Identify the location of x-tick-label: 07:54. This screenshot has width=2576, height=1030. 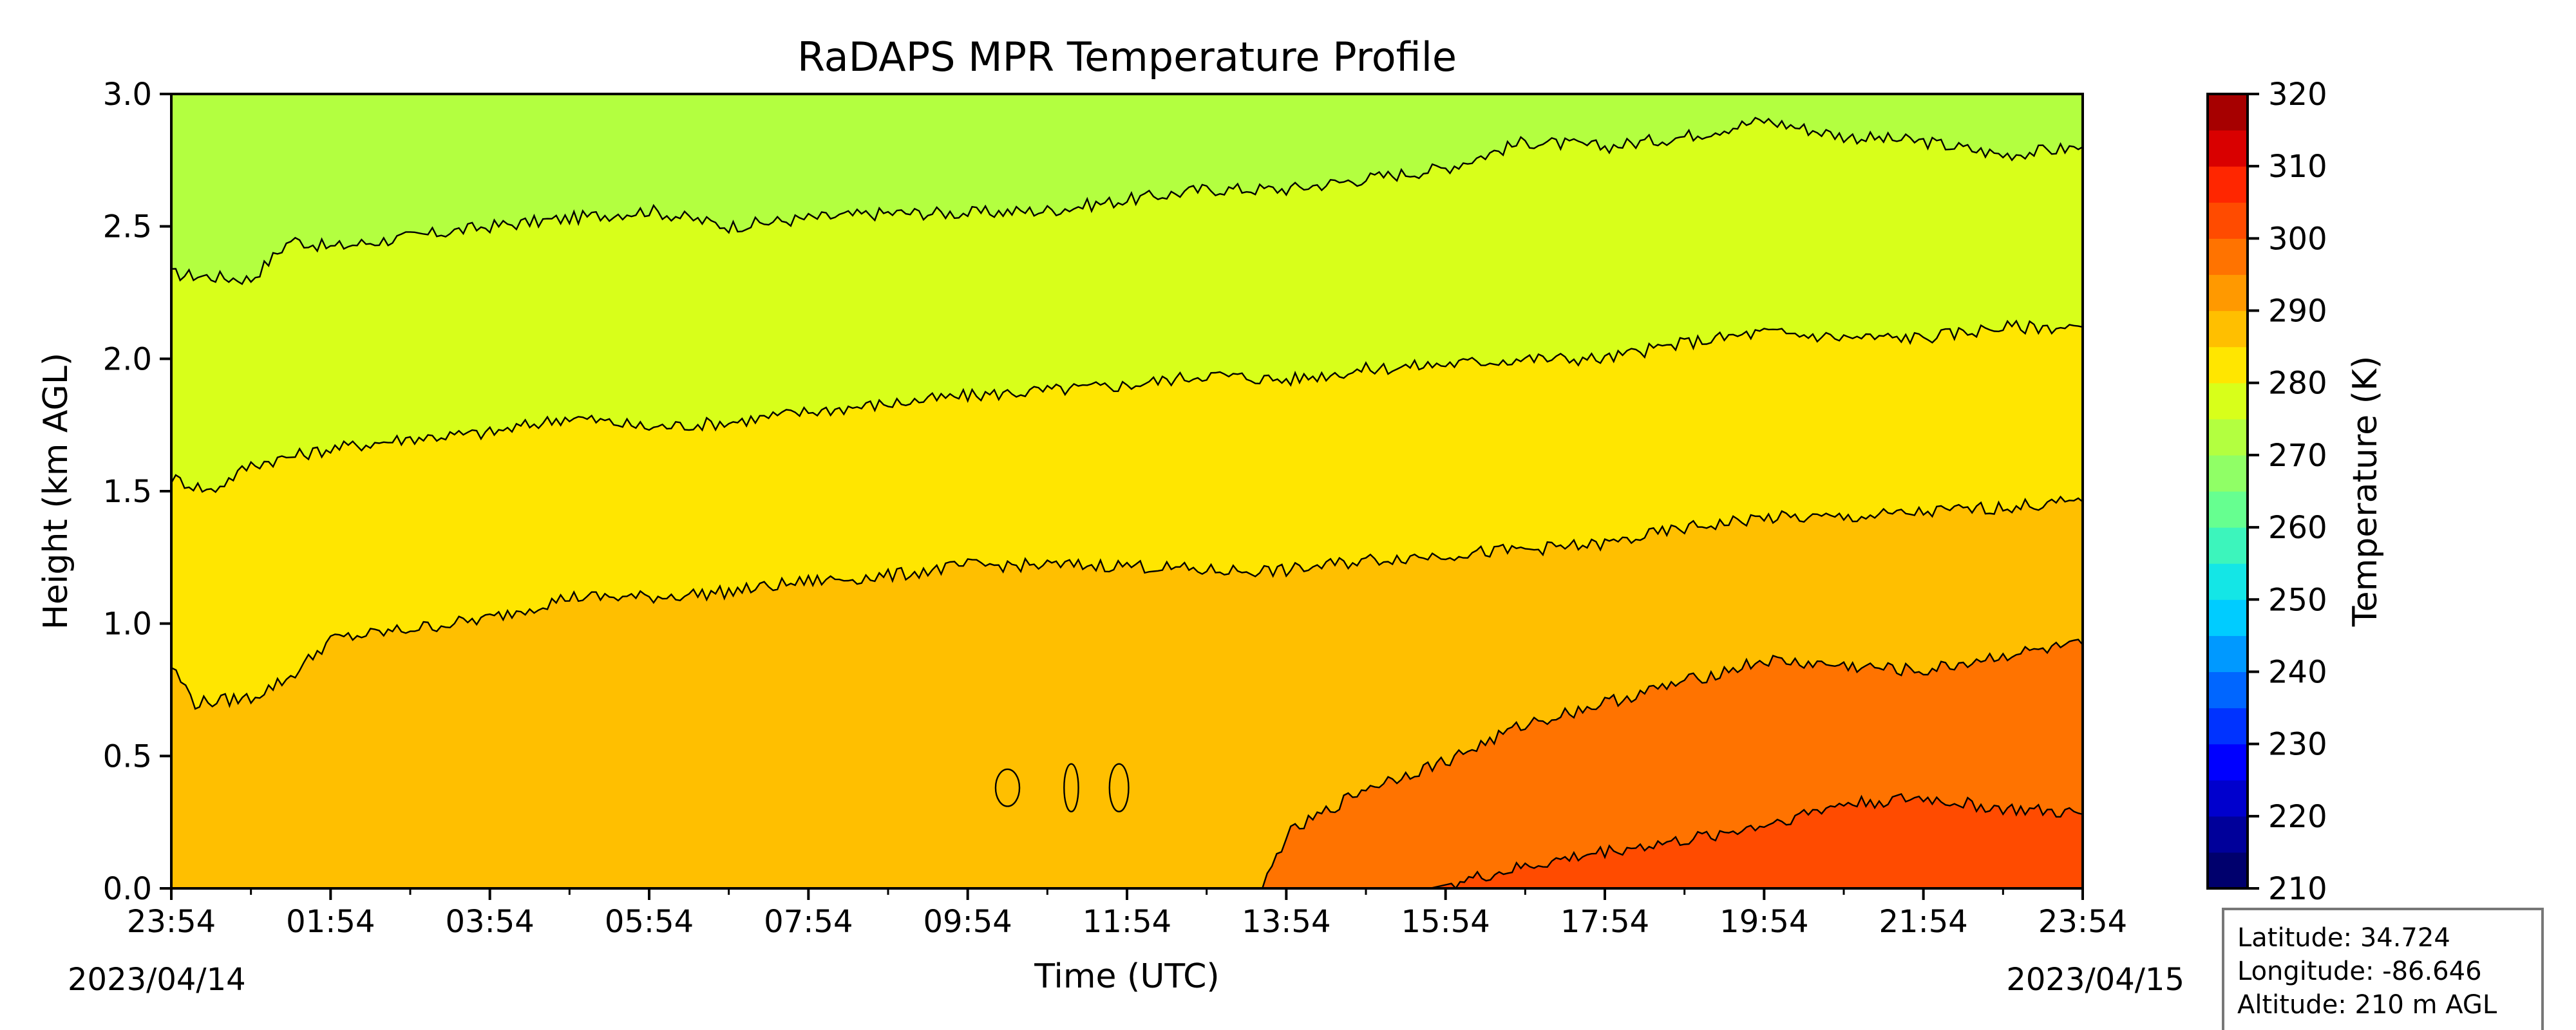
(809, 922).